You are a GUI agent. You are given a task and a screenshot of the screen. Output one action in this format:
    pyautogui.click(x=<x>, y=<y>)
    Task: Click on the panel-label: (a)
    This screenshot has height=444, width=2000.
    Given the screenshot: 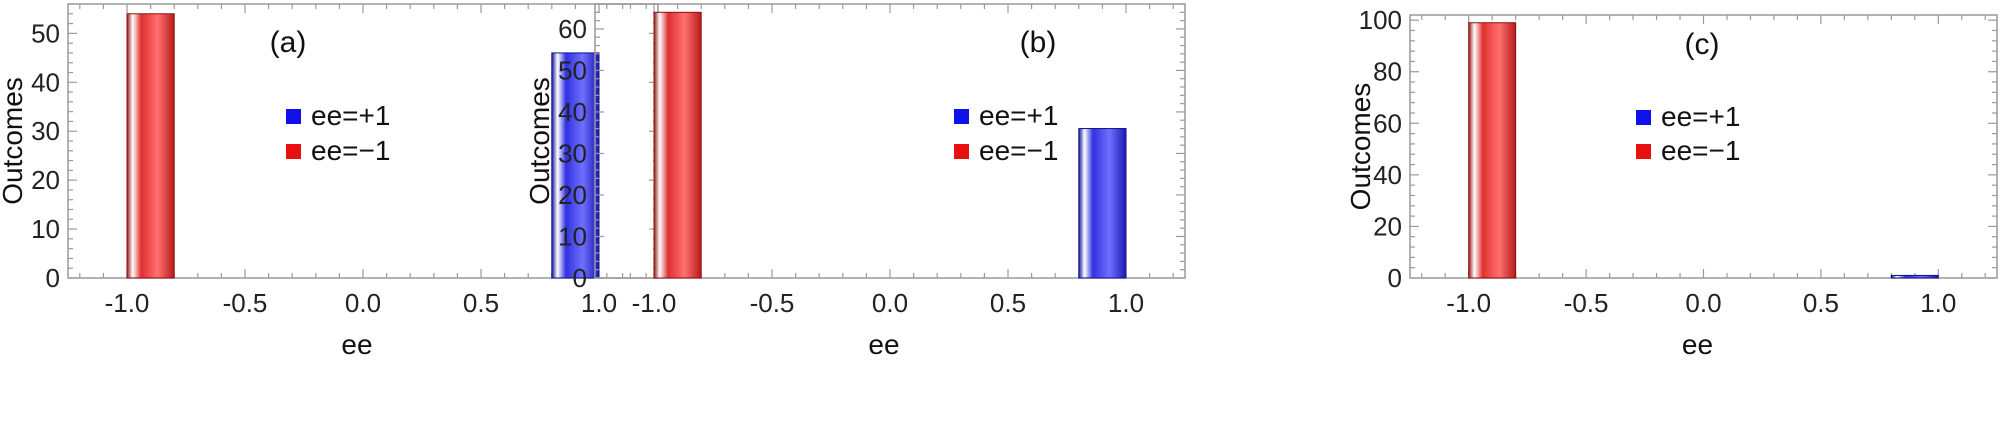 What is the action you would take?
    pyautogui.click(x=288, y=42)
    